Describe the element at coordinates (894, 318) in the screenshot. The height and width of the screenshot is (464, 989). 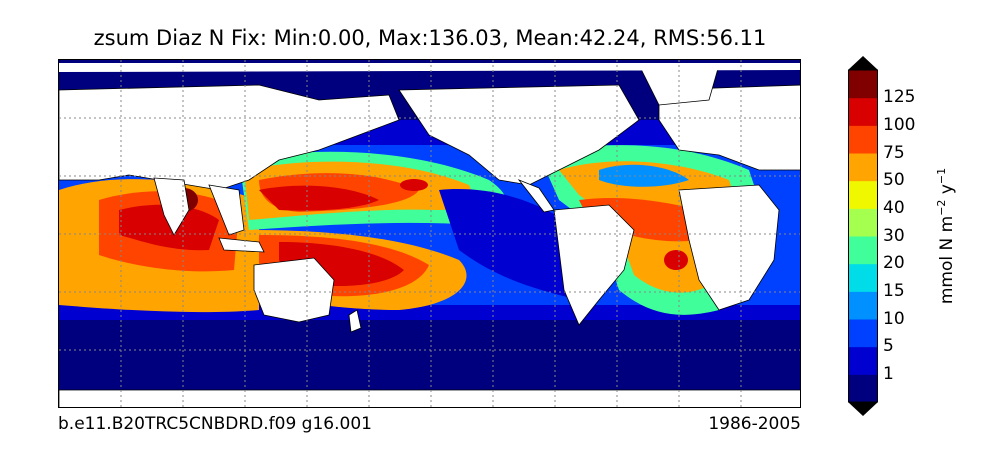
I see `colorbar-tick-label: 10` at that location.